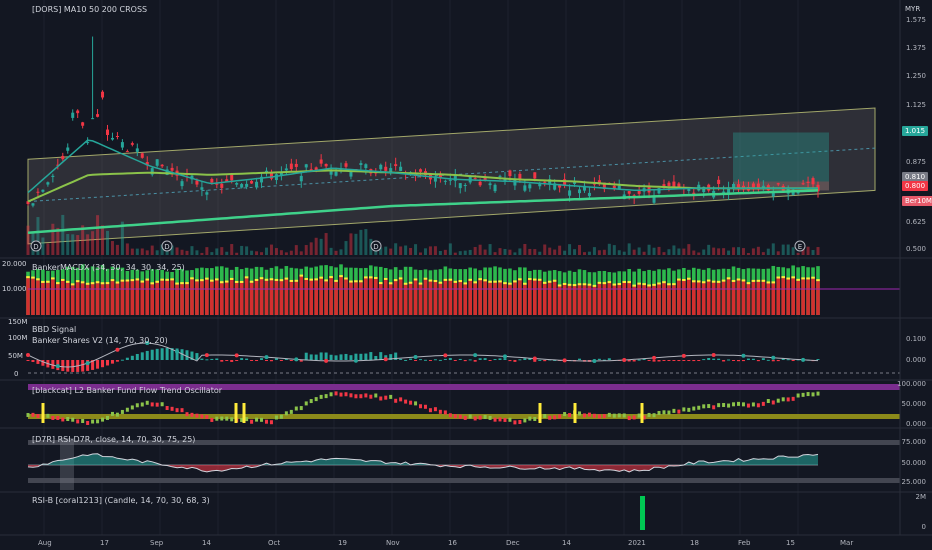 Image resolution: width=932 pixels, height=550 pixels. What do you see at coordinates (100, 340) in the screenshot?
I see `banker-shares-title: Banker Shares V2 (14, 70, 30, 20)` at bounding box center [100, 340].